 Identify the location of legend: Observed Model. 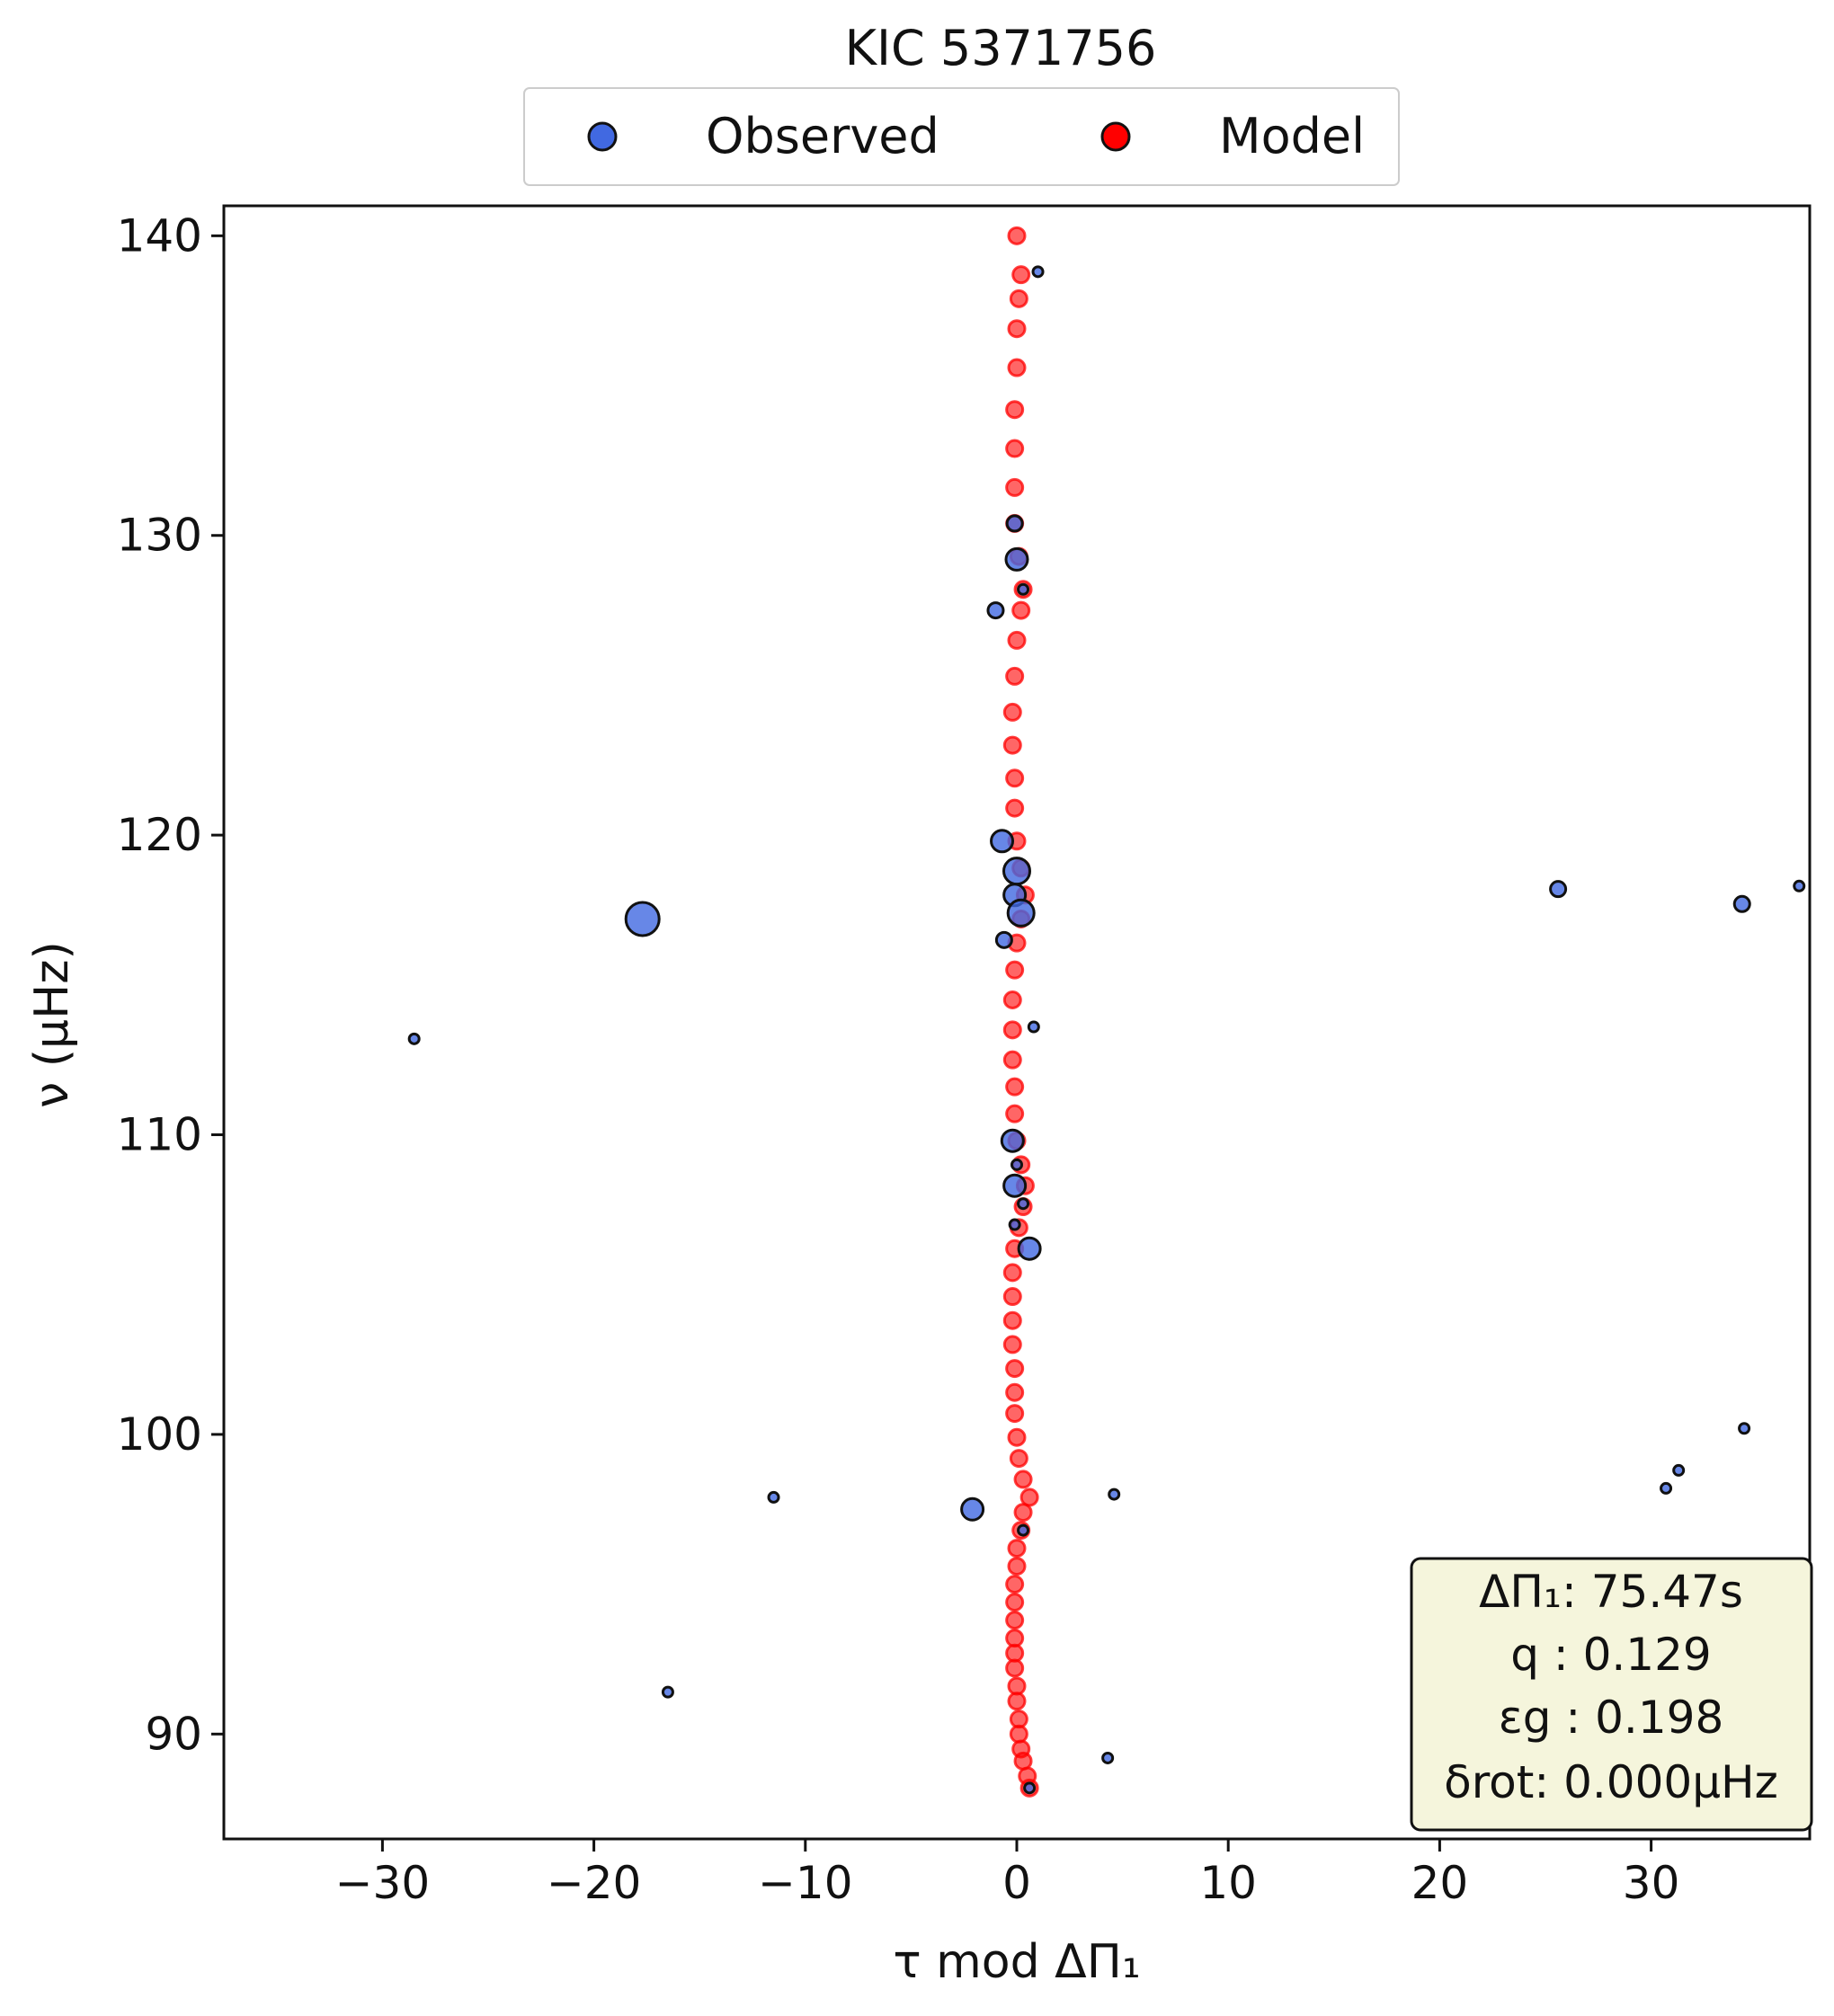
(962, 136).